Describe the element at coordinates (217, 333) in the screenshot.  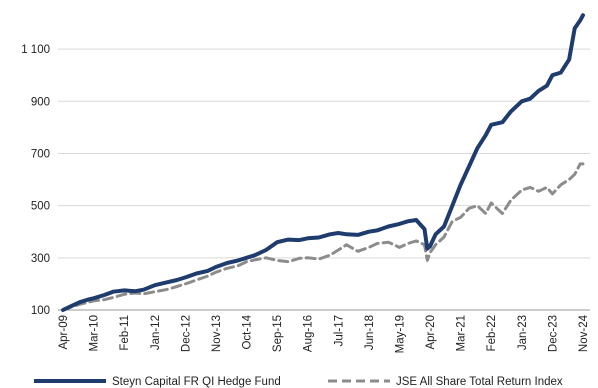
I see `x-tick-label: Nov-13` at that location.